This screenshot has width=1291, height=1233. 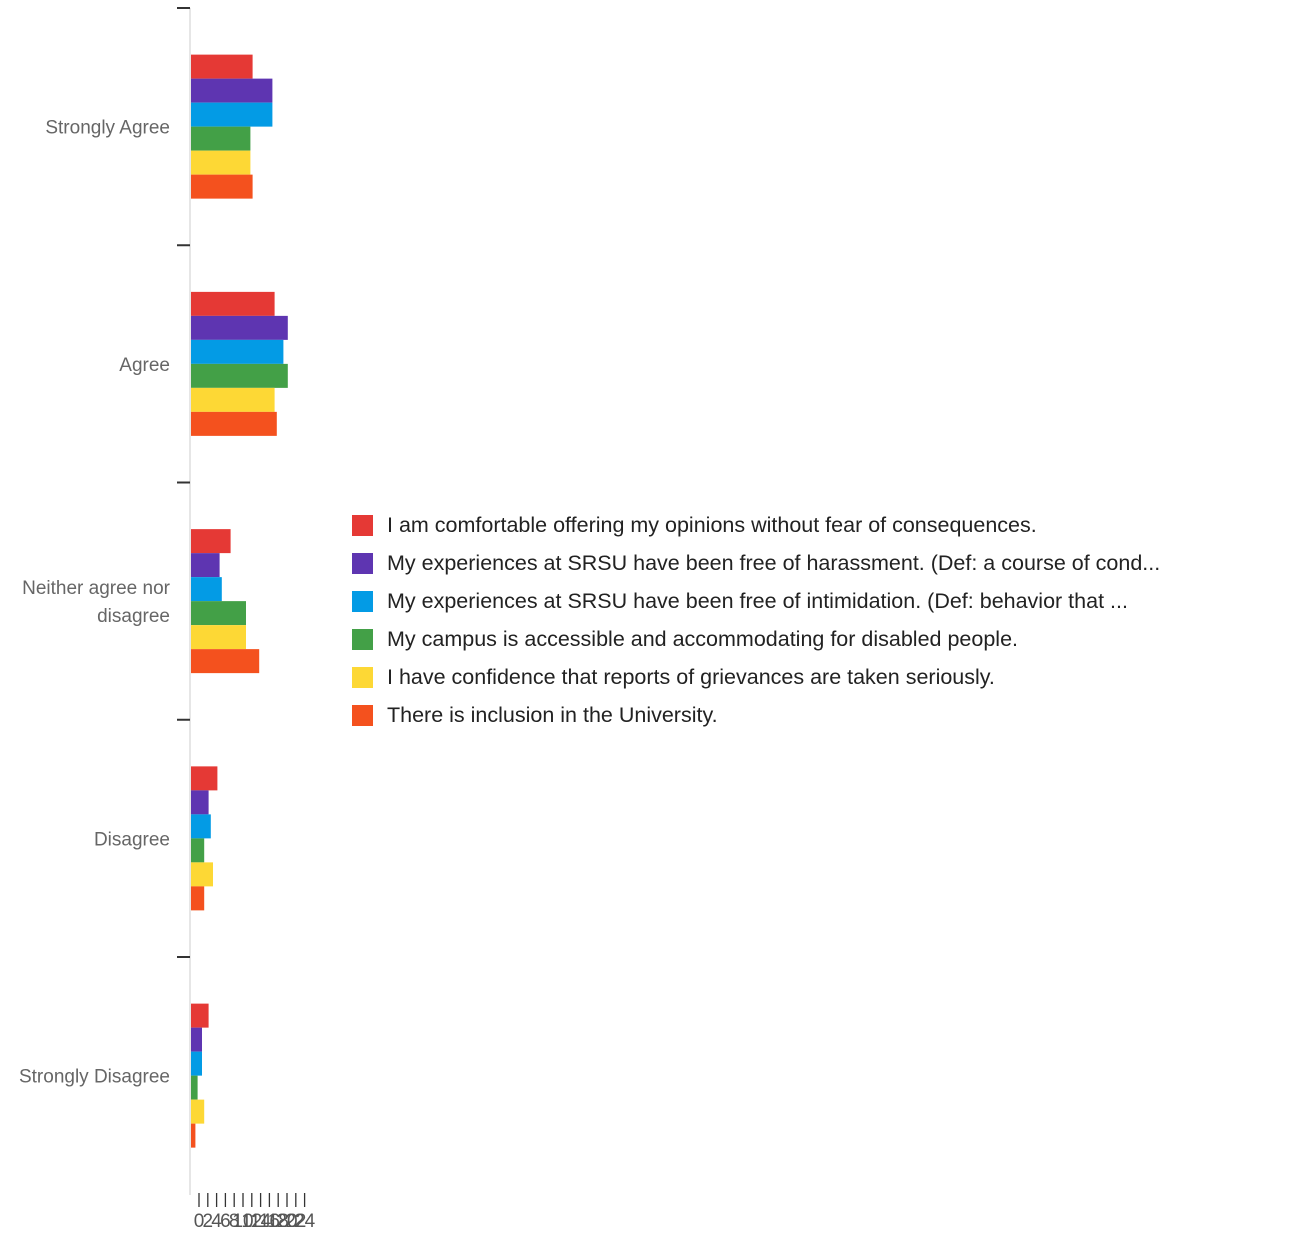 I want to click on legend-label: There is inclusion in the University., so click(x=552, y=714).